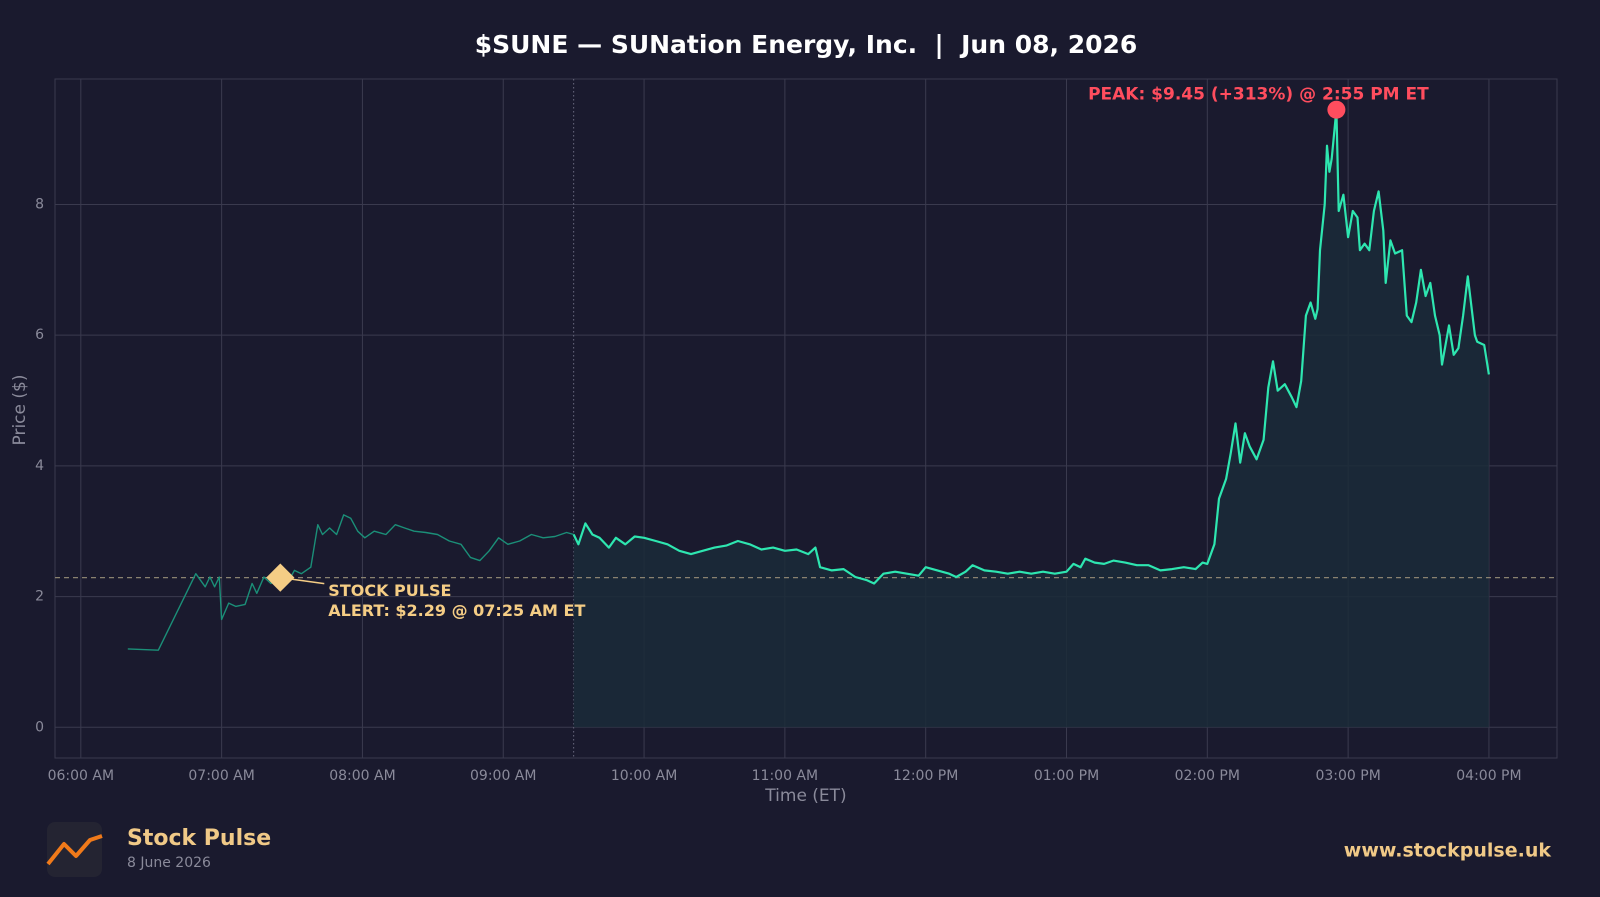 The width and height of the screenshot is (1600, 897). I want to click on y-tick-label: 8, so click(39, 204).